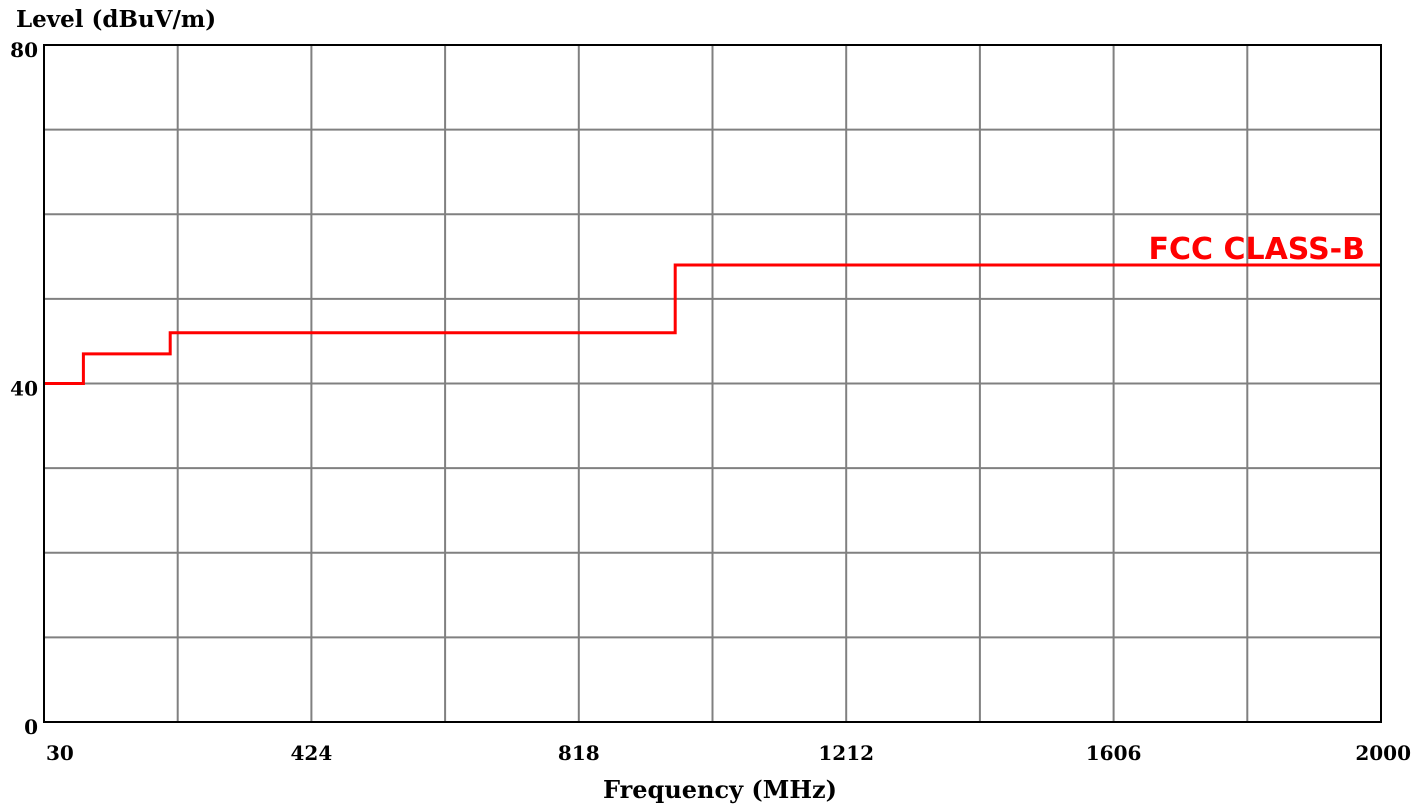  I want to click on x-tick-label: 424, so click(312, 753).